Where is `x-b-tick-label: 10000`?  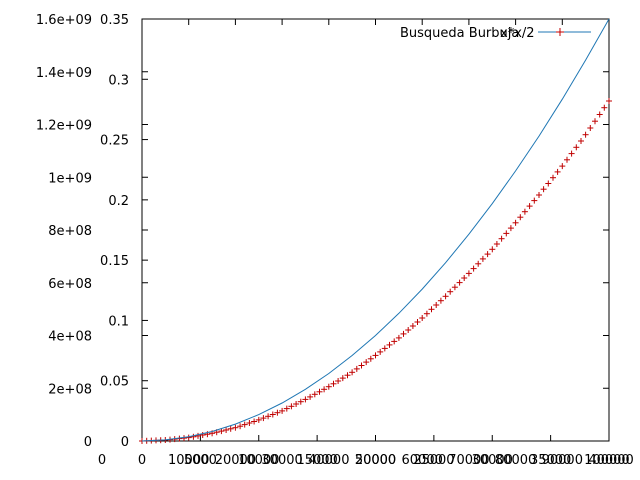 x-b-tick-label: 10000 is located at coordinates (188, 460).